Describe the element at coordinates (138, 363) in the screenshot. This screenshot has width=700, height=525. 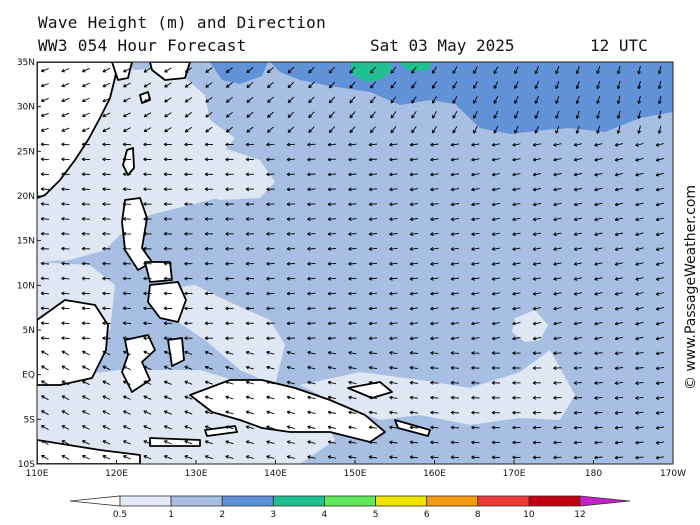
I see `land-sulawesi` at that location.